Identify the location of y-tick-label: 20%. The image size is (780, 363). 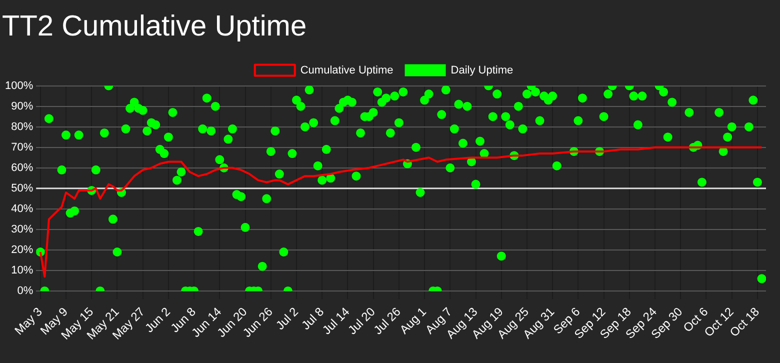
(22, 250).